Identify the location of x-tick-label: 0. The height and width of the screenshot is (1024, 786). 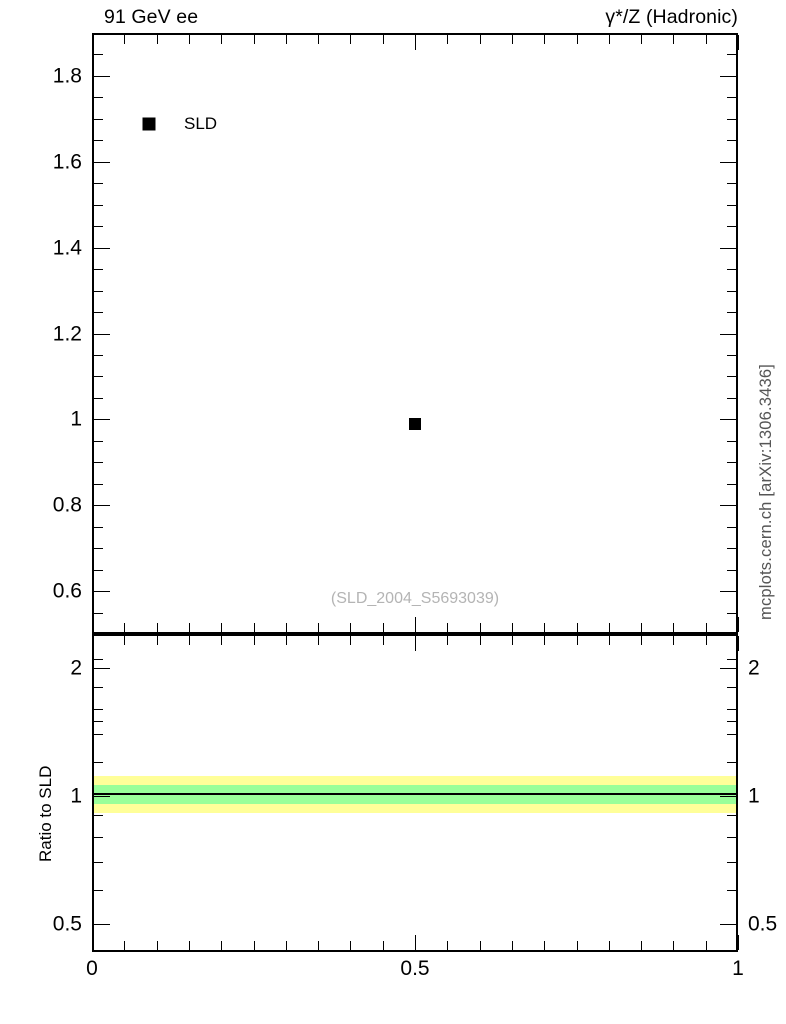
(92, 968).